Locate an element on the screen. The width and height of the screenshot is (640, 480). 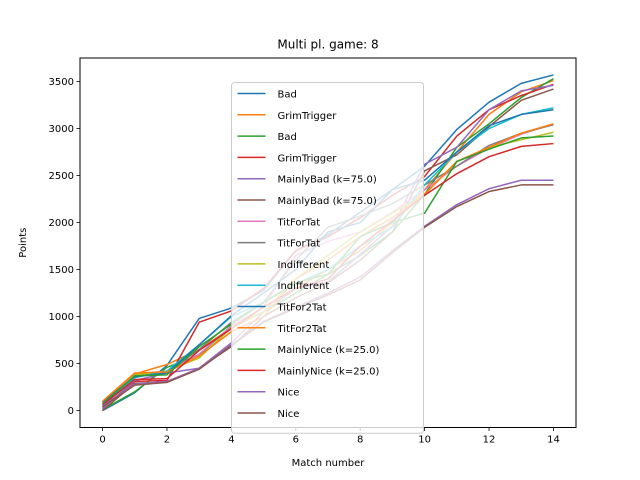
x-tick-label: 14 is located at coordinates (553, 440).